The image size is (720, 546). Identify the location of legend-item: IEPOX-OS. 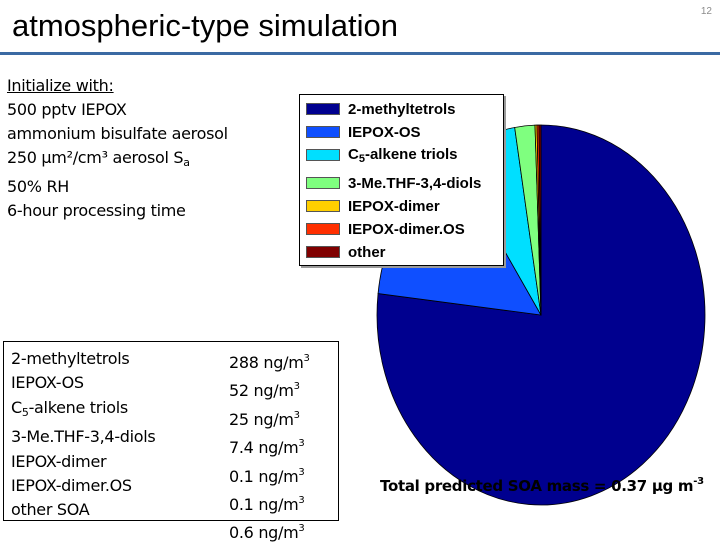
(363, 132).